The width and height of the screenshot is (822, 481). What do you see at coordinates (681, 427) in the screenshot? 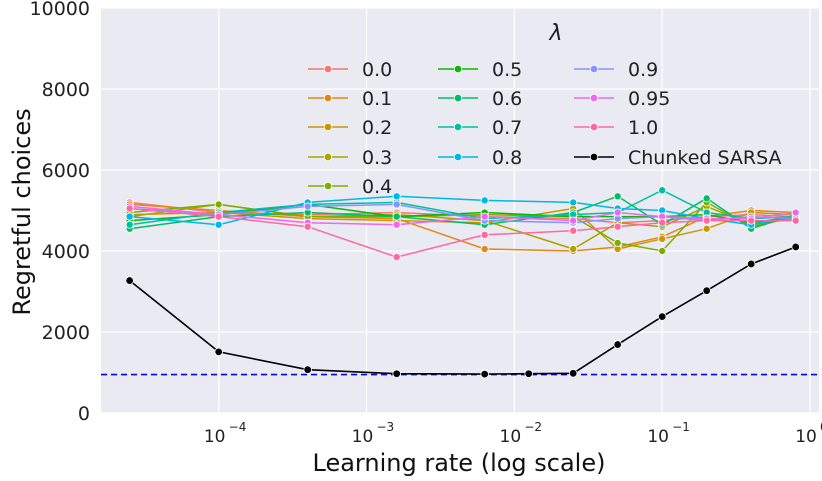
I see `x-tick-exponent: −1` at bounding box center [681, 427].